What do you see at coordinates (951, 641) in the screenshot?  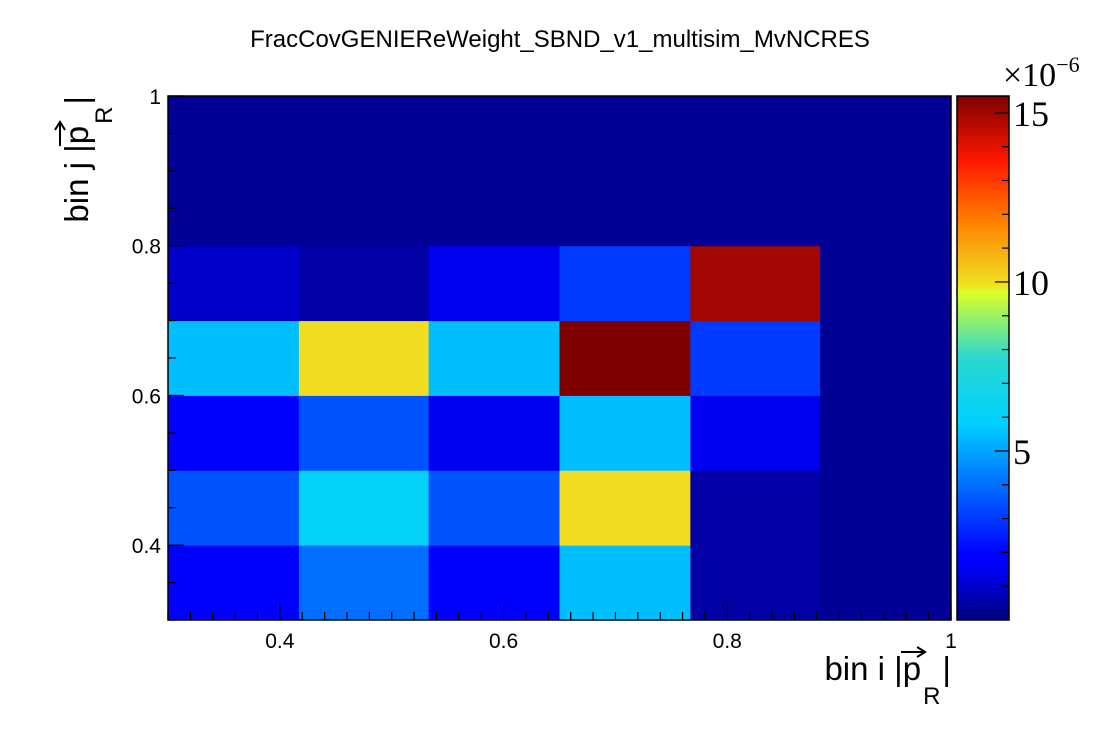 I see `x-tick-label: 1` at bounding box center [951, 641].